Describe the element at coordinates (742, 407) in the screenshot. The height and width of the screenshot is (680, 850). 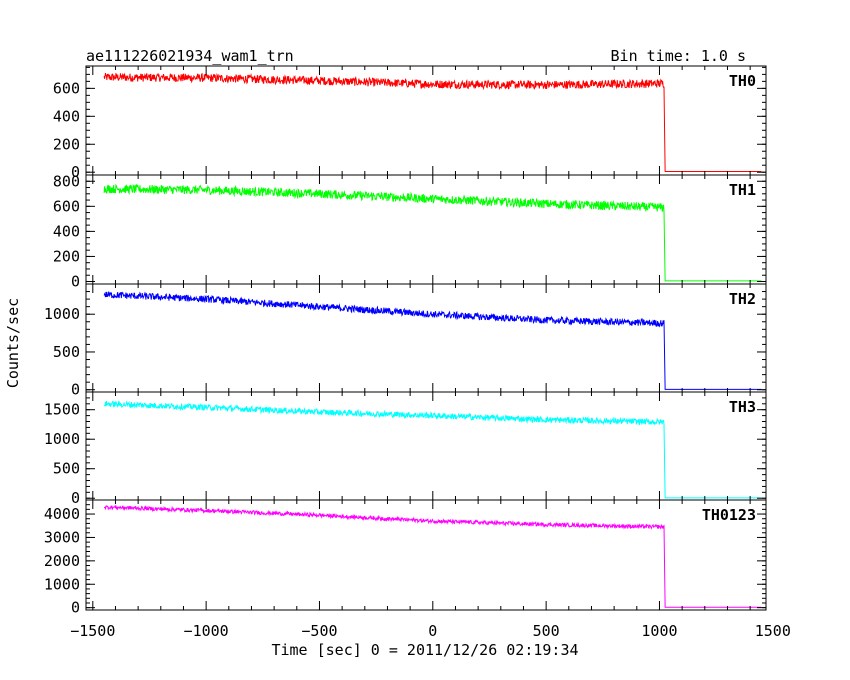
I see `panel-label-th3: TH3` at that location.